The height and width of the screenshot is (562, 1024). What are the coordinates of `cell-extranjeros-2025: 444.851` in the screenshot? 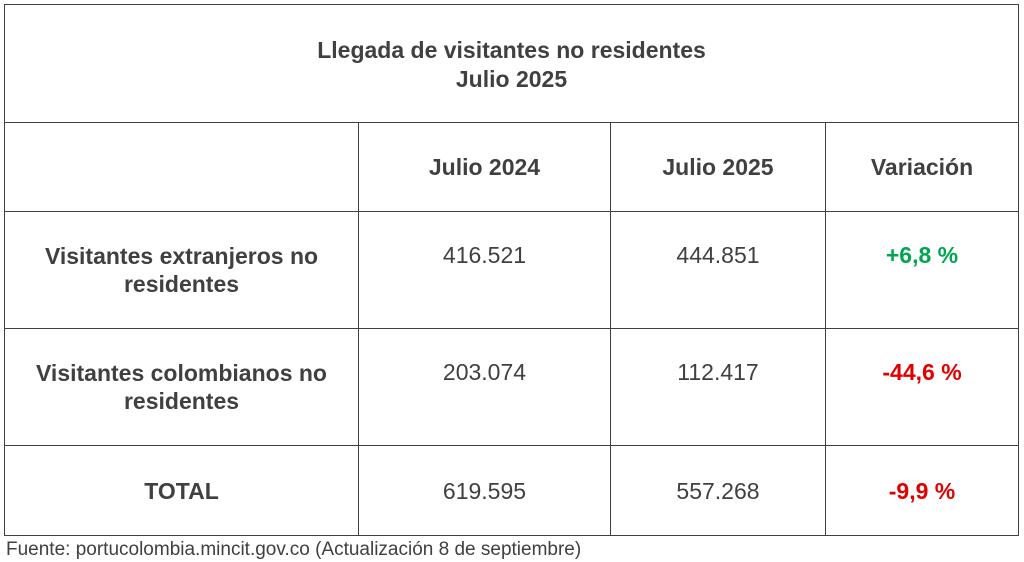 It's located at (718, 270).